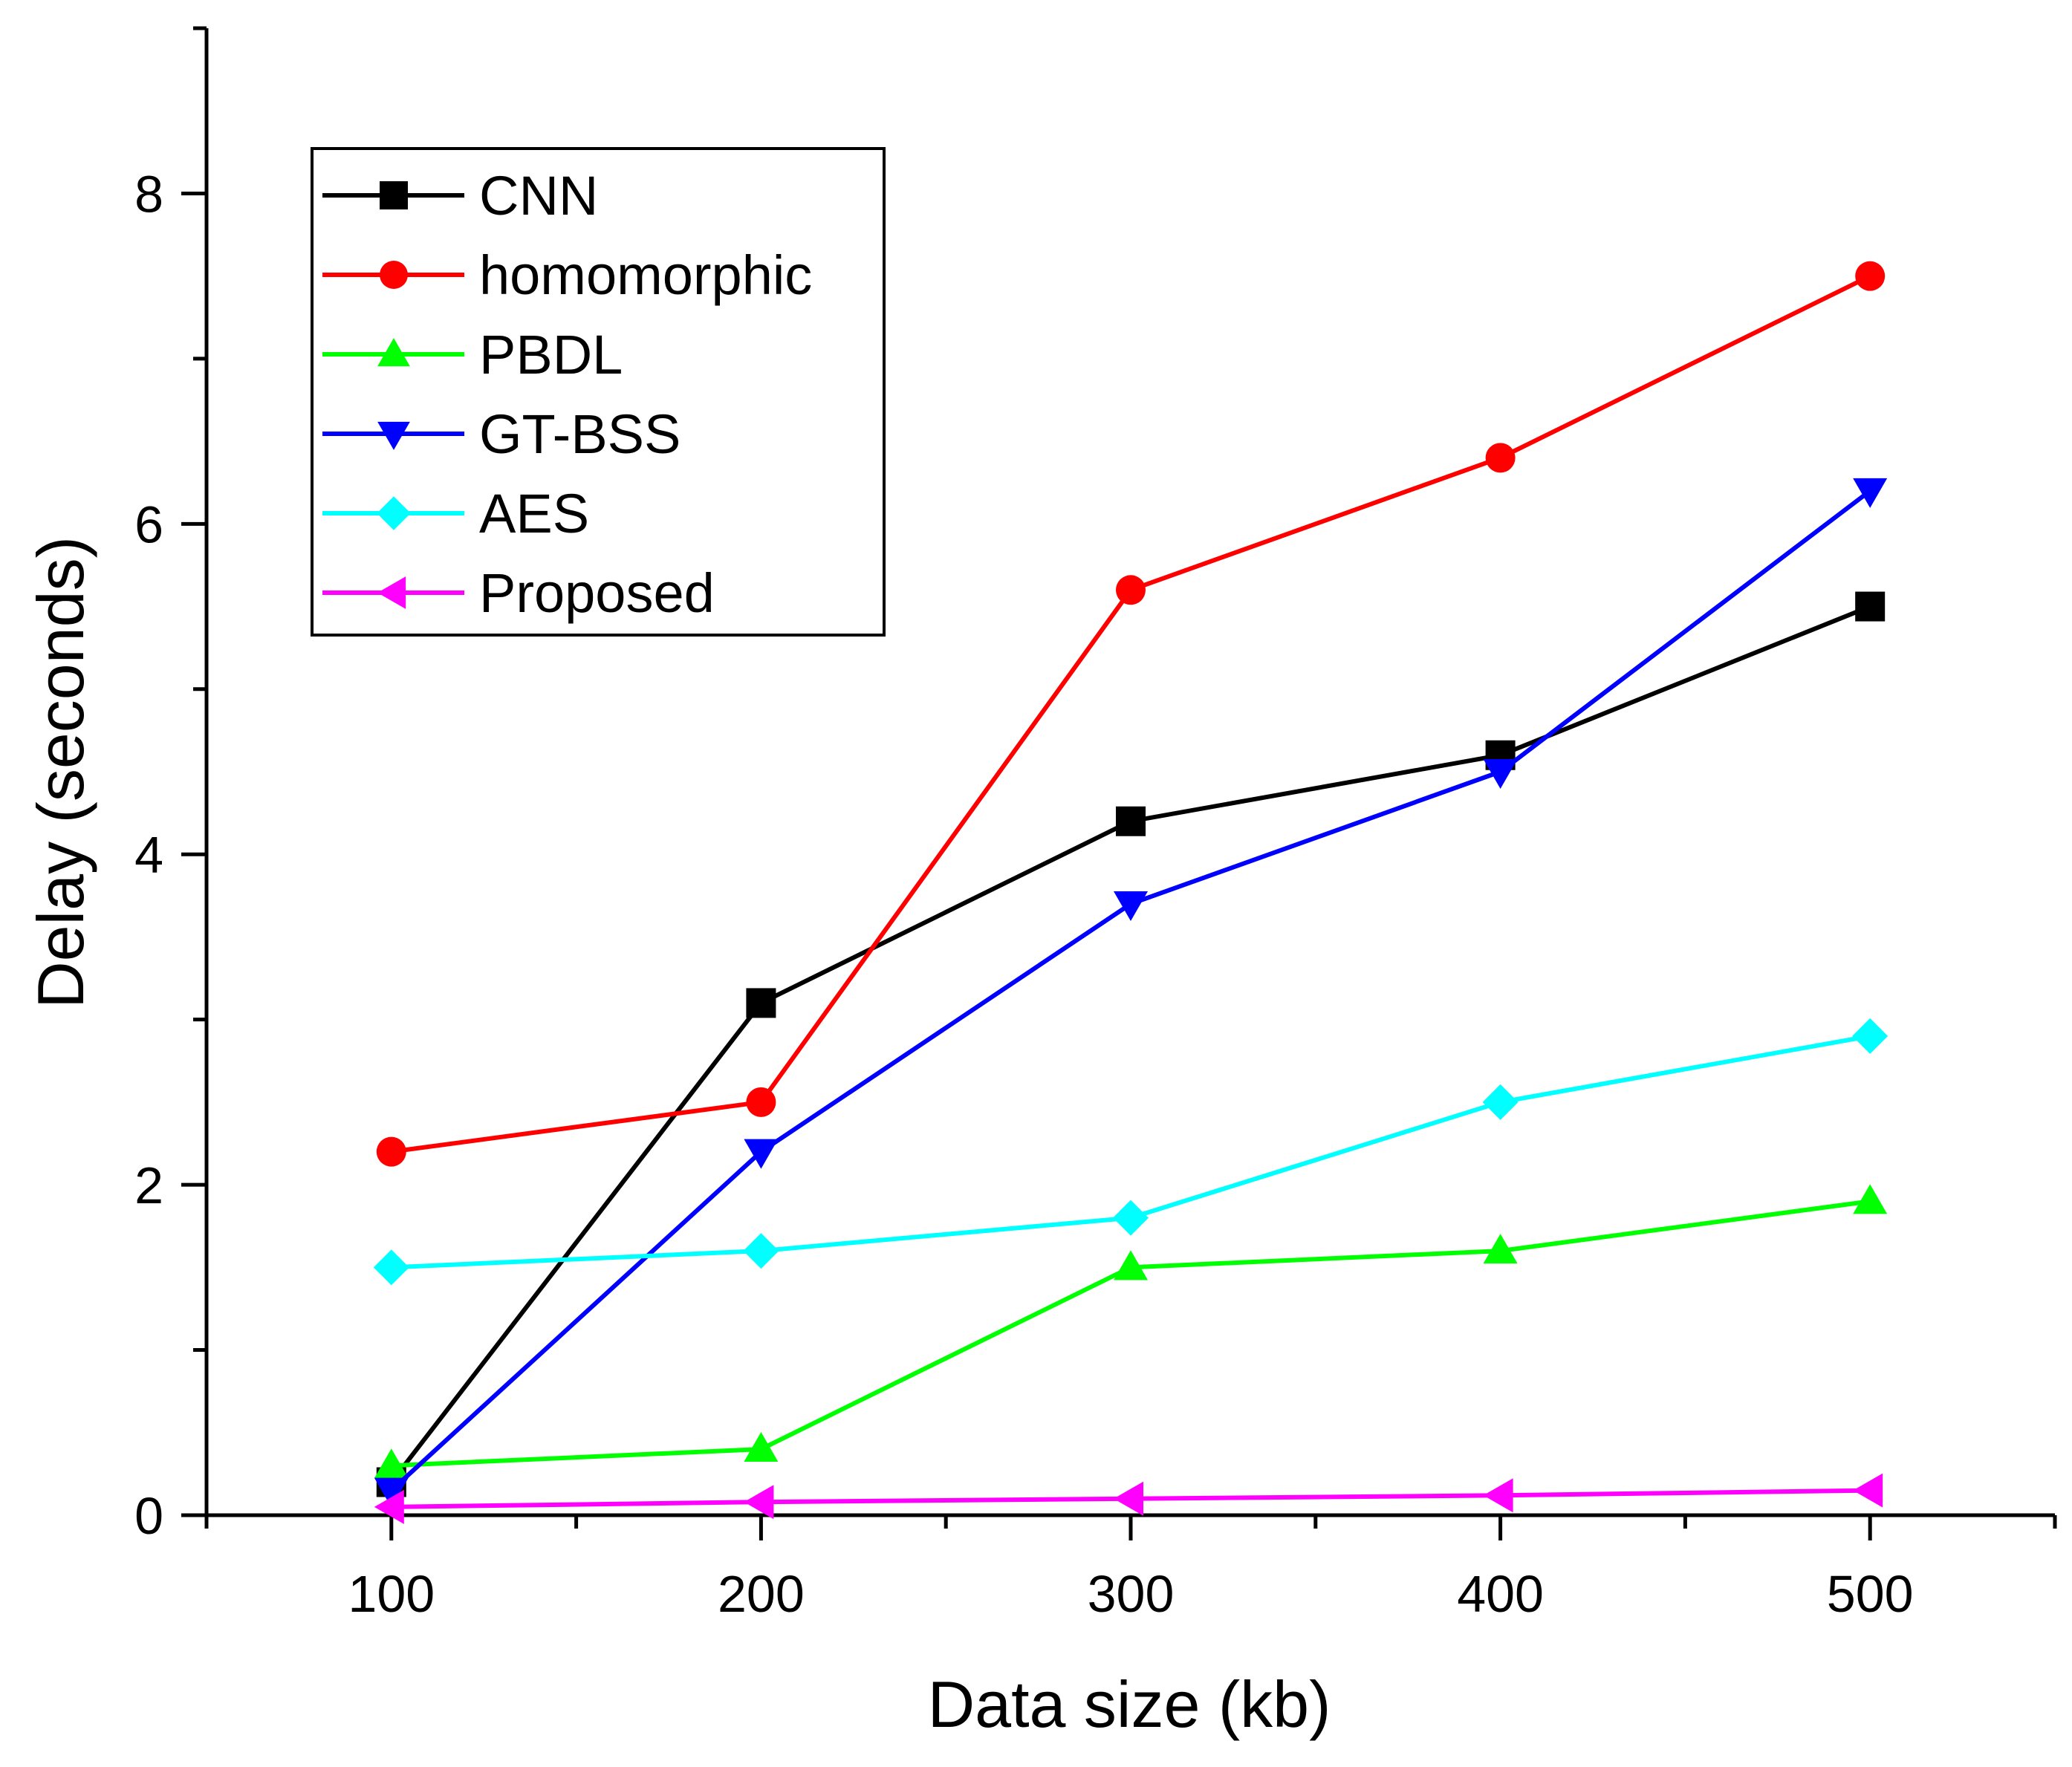 This screenshot has width=2072, height=1767. Describe the element at coordinates (391, 1594) in the screenshot. I see `x-tick-label: 100` at that location.